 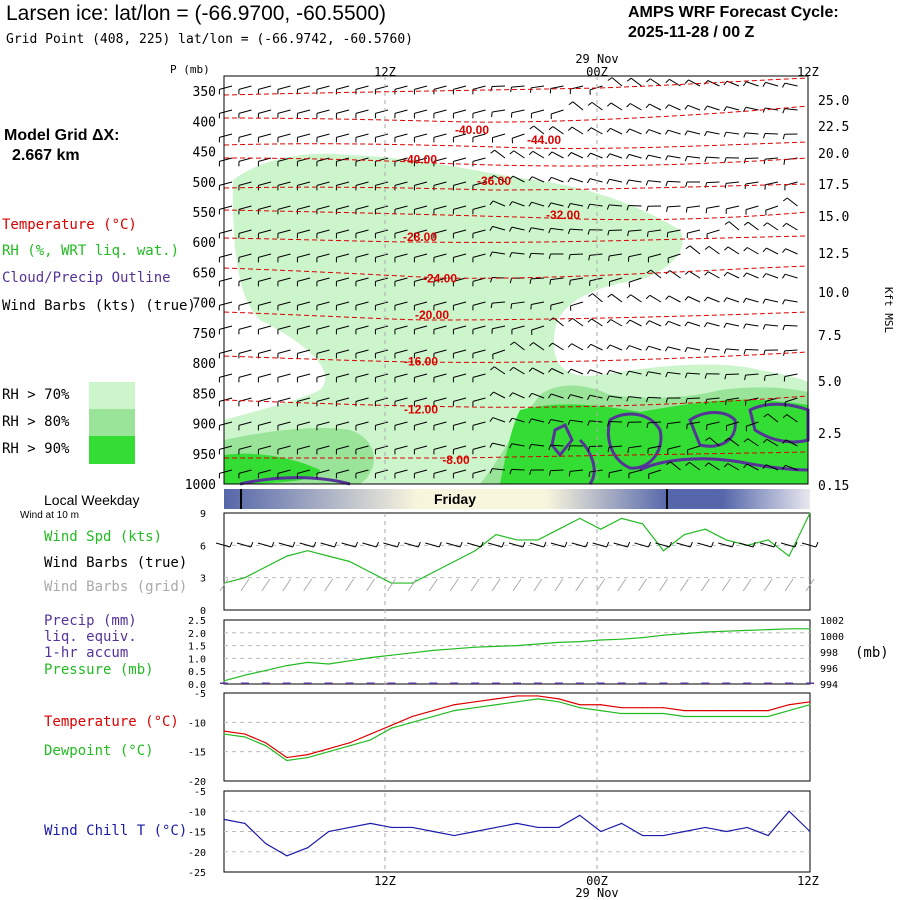 I want to click on height-tick-3: 17.5, so click(x=833, y=185).